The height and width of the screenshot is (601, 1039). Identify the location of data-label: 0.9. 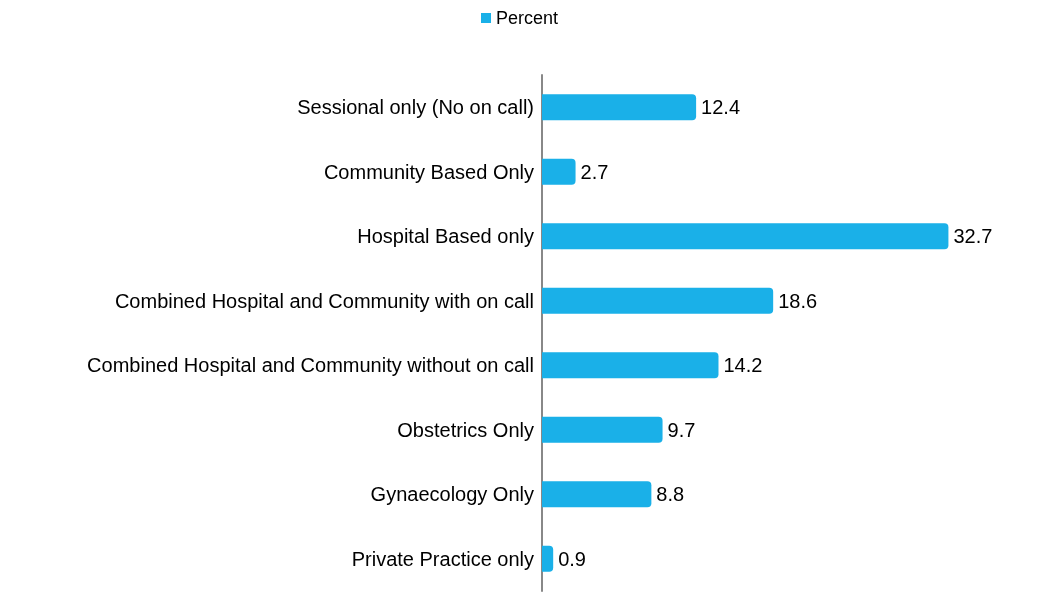
(572, 558).